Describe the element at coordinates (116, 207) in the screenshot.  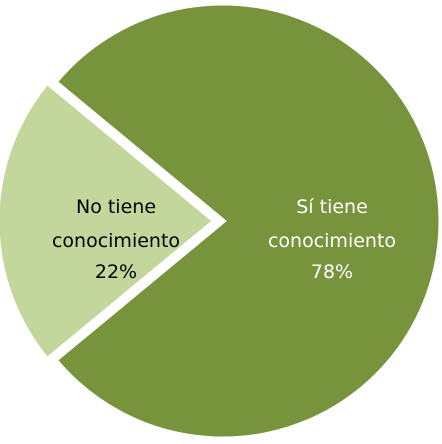
I see `slice-label-line-1: No tiene` at that location.